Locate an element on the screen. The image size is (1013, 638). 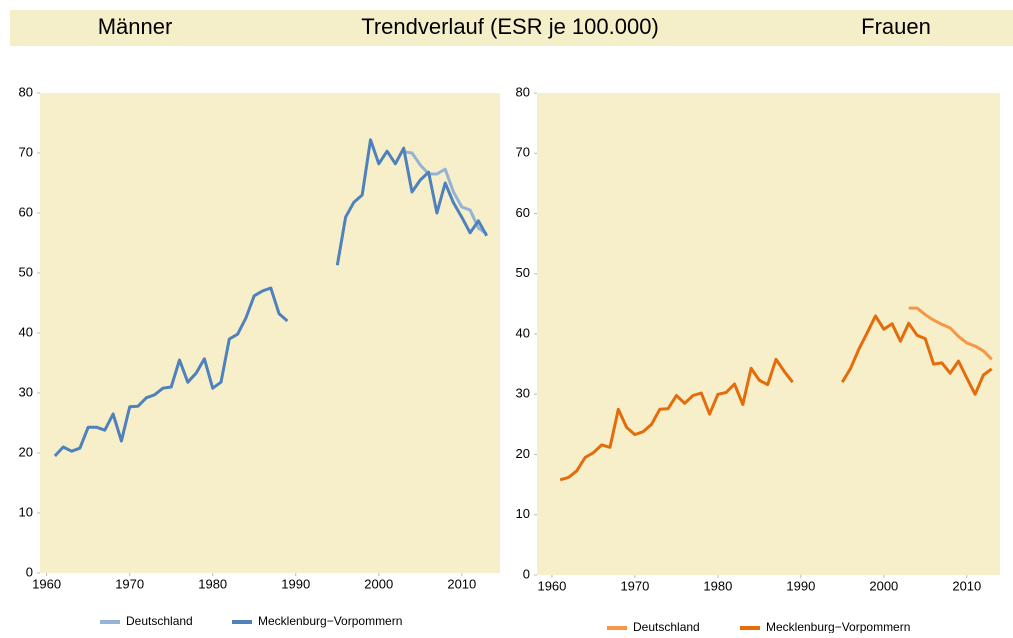
header-title: Trendverlauf (ESR je 100.000) is located at coordinates (510, 26).